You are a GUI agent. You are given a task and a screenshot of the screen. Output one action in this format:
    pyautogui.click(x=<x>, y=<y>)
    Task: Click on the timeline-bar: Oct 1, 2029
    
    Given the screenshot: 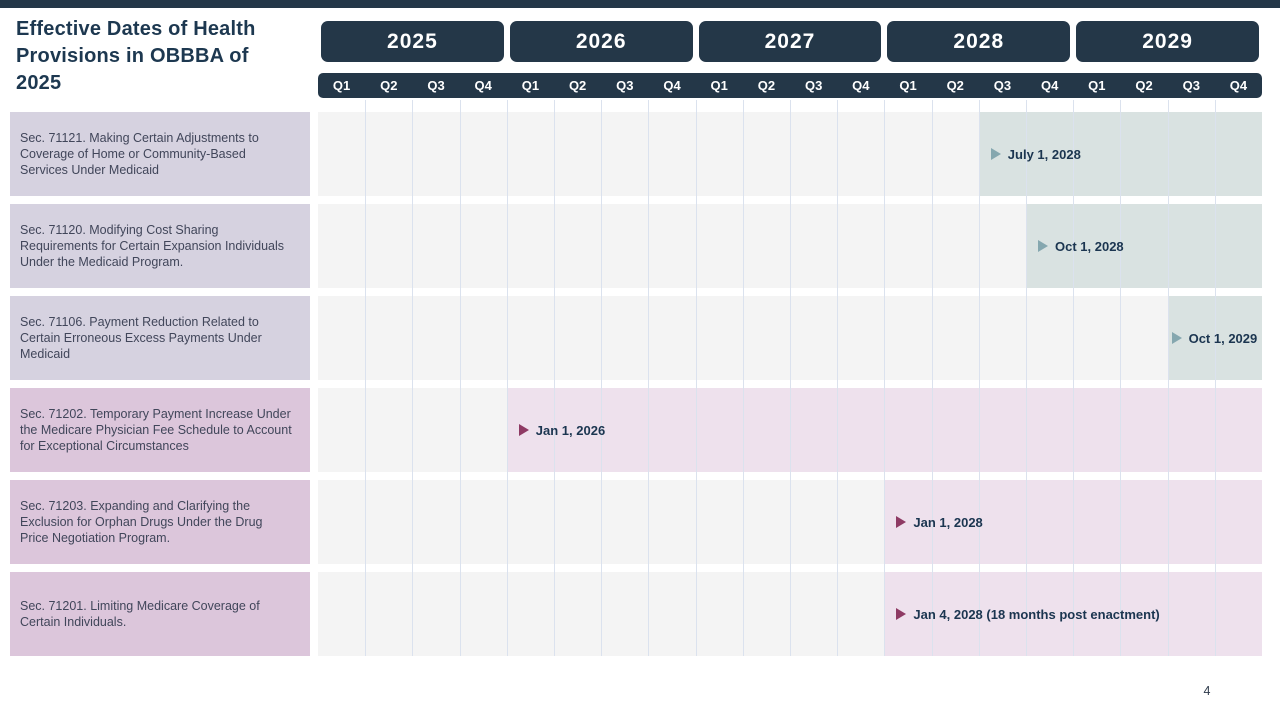 What is the action you would take?
    pyautogui.click(x=1214, y=338)
    